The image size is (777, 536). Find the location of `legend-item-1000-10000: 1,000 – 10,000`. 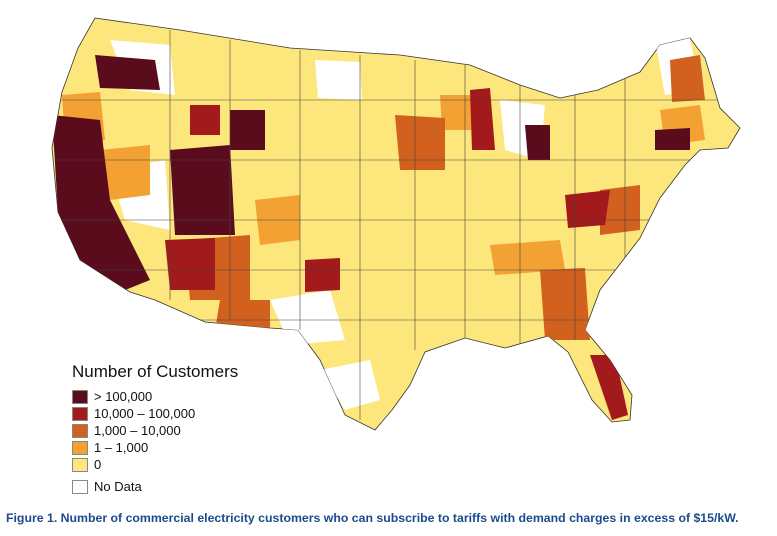

legend-item-1000-10000: 1,000 – 10,000 is located at coordinates (182, 430).